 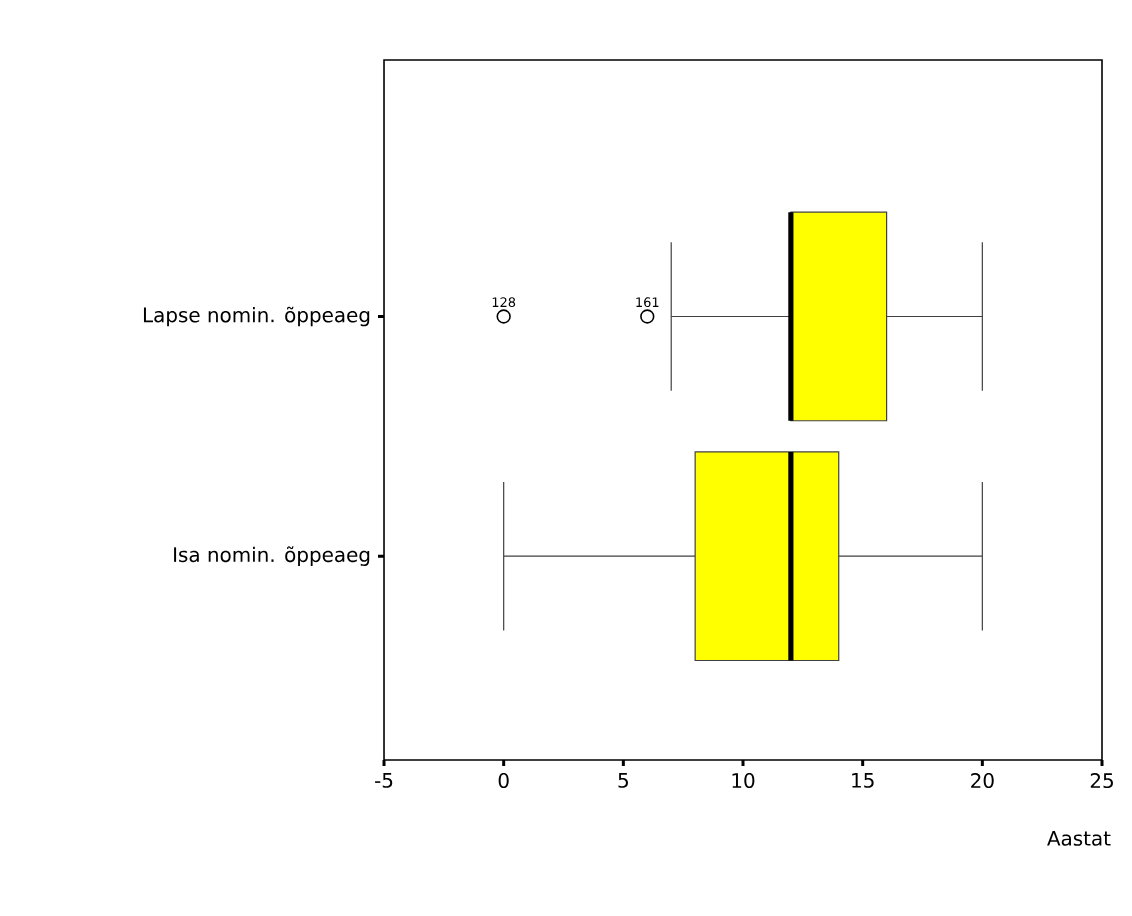 I want to click on x-tick-label: 20, so click(x=982, y=780).